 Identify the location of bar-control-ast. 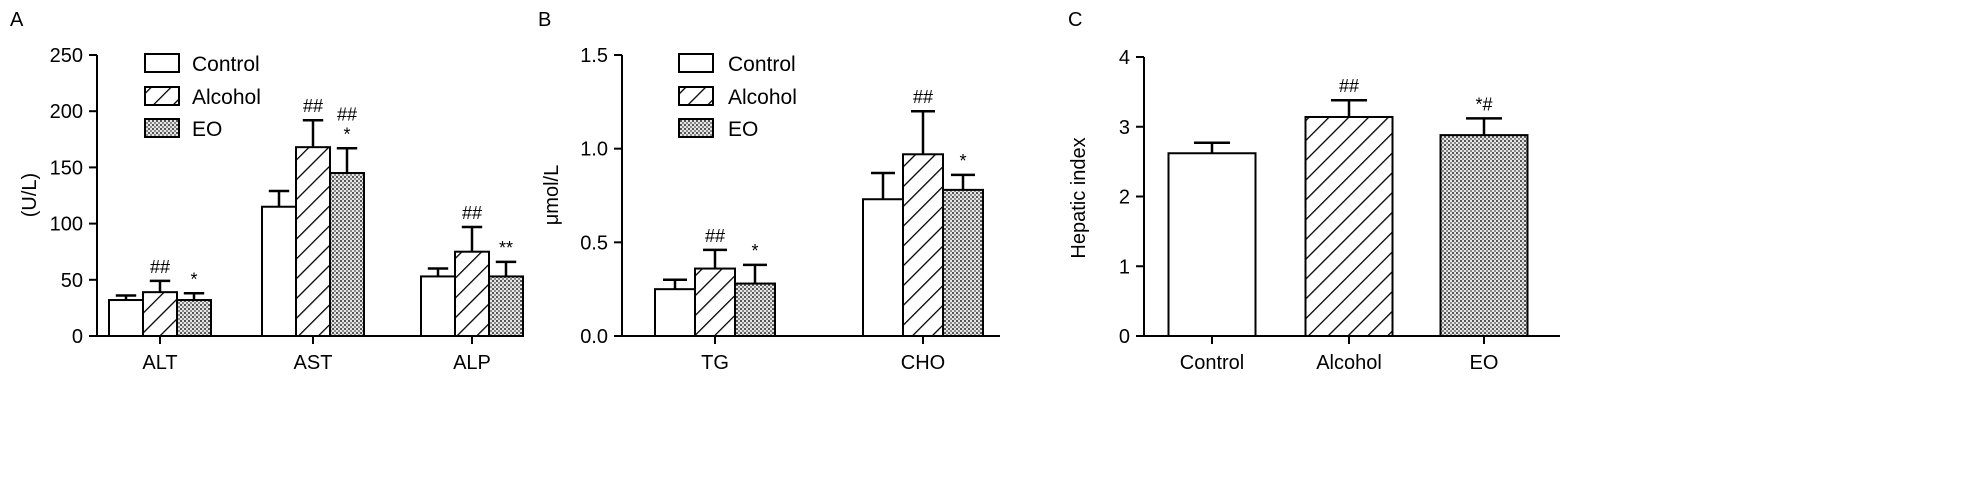
(279, 271).